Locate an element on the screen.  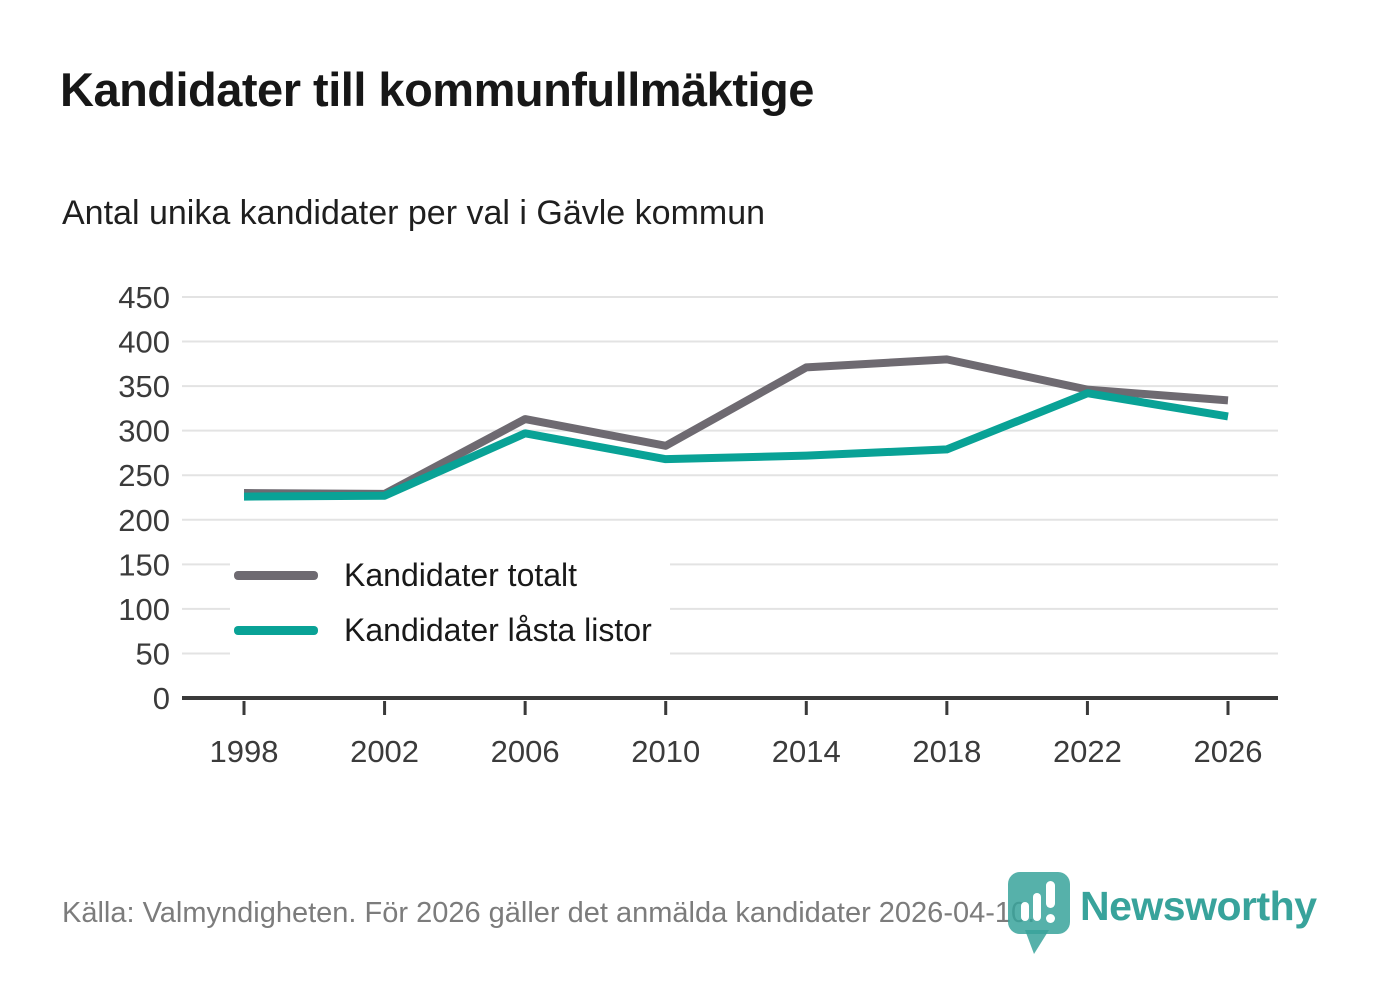
y-axis-label: 50 is located at coordinates (153, 653).